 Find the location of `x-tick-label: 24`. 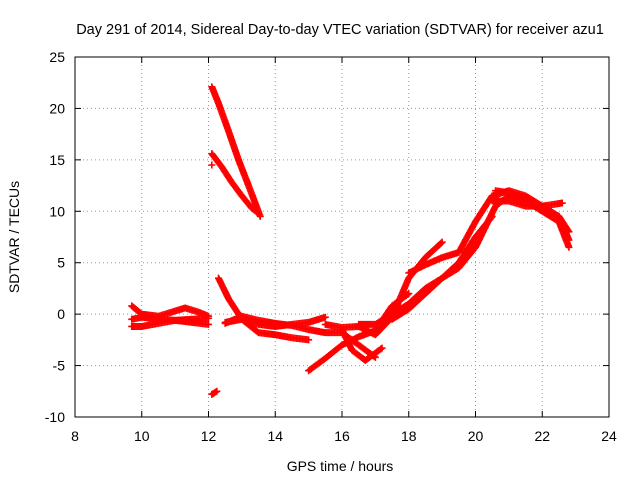

x-tick-label: 24 is located at coordinates (609, 436).